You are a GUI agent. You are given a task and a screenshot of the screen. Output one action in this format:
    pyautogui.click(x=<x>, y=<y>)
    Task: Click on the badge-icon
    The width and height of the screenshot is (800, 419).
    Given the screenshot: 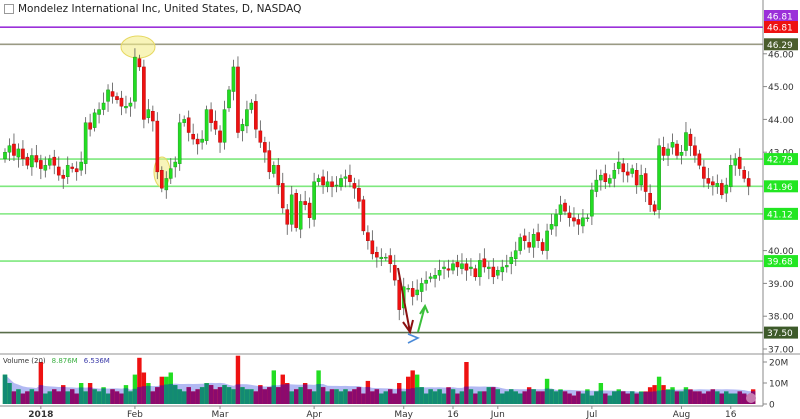 What is the action you would take?
    pyautogui.click(x=751, y=398)
    